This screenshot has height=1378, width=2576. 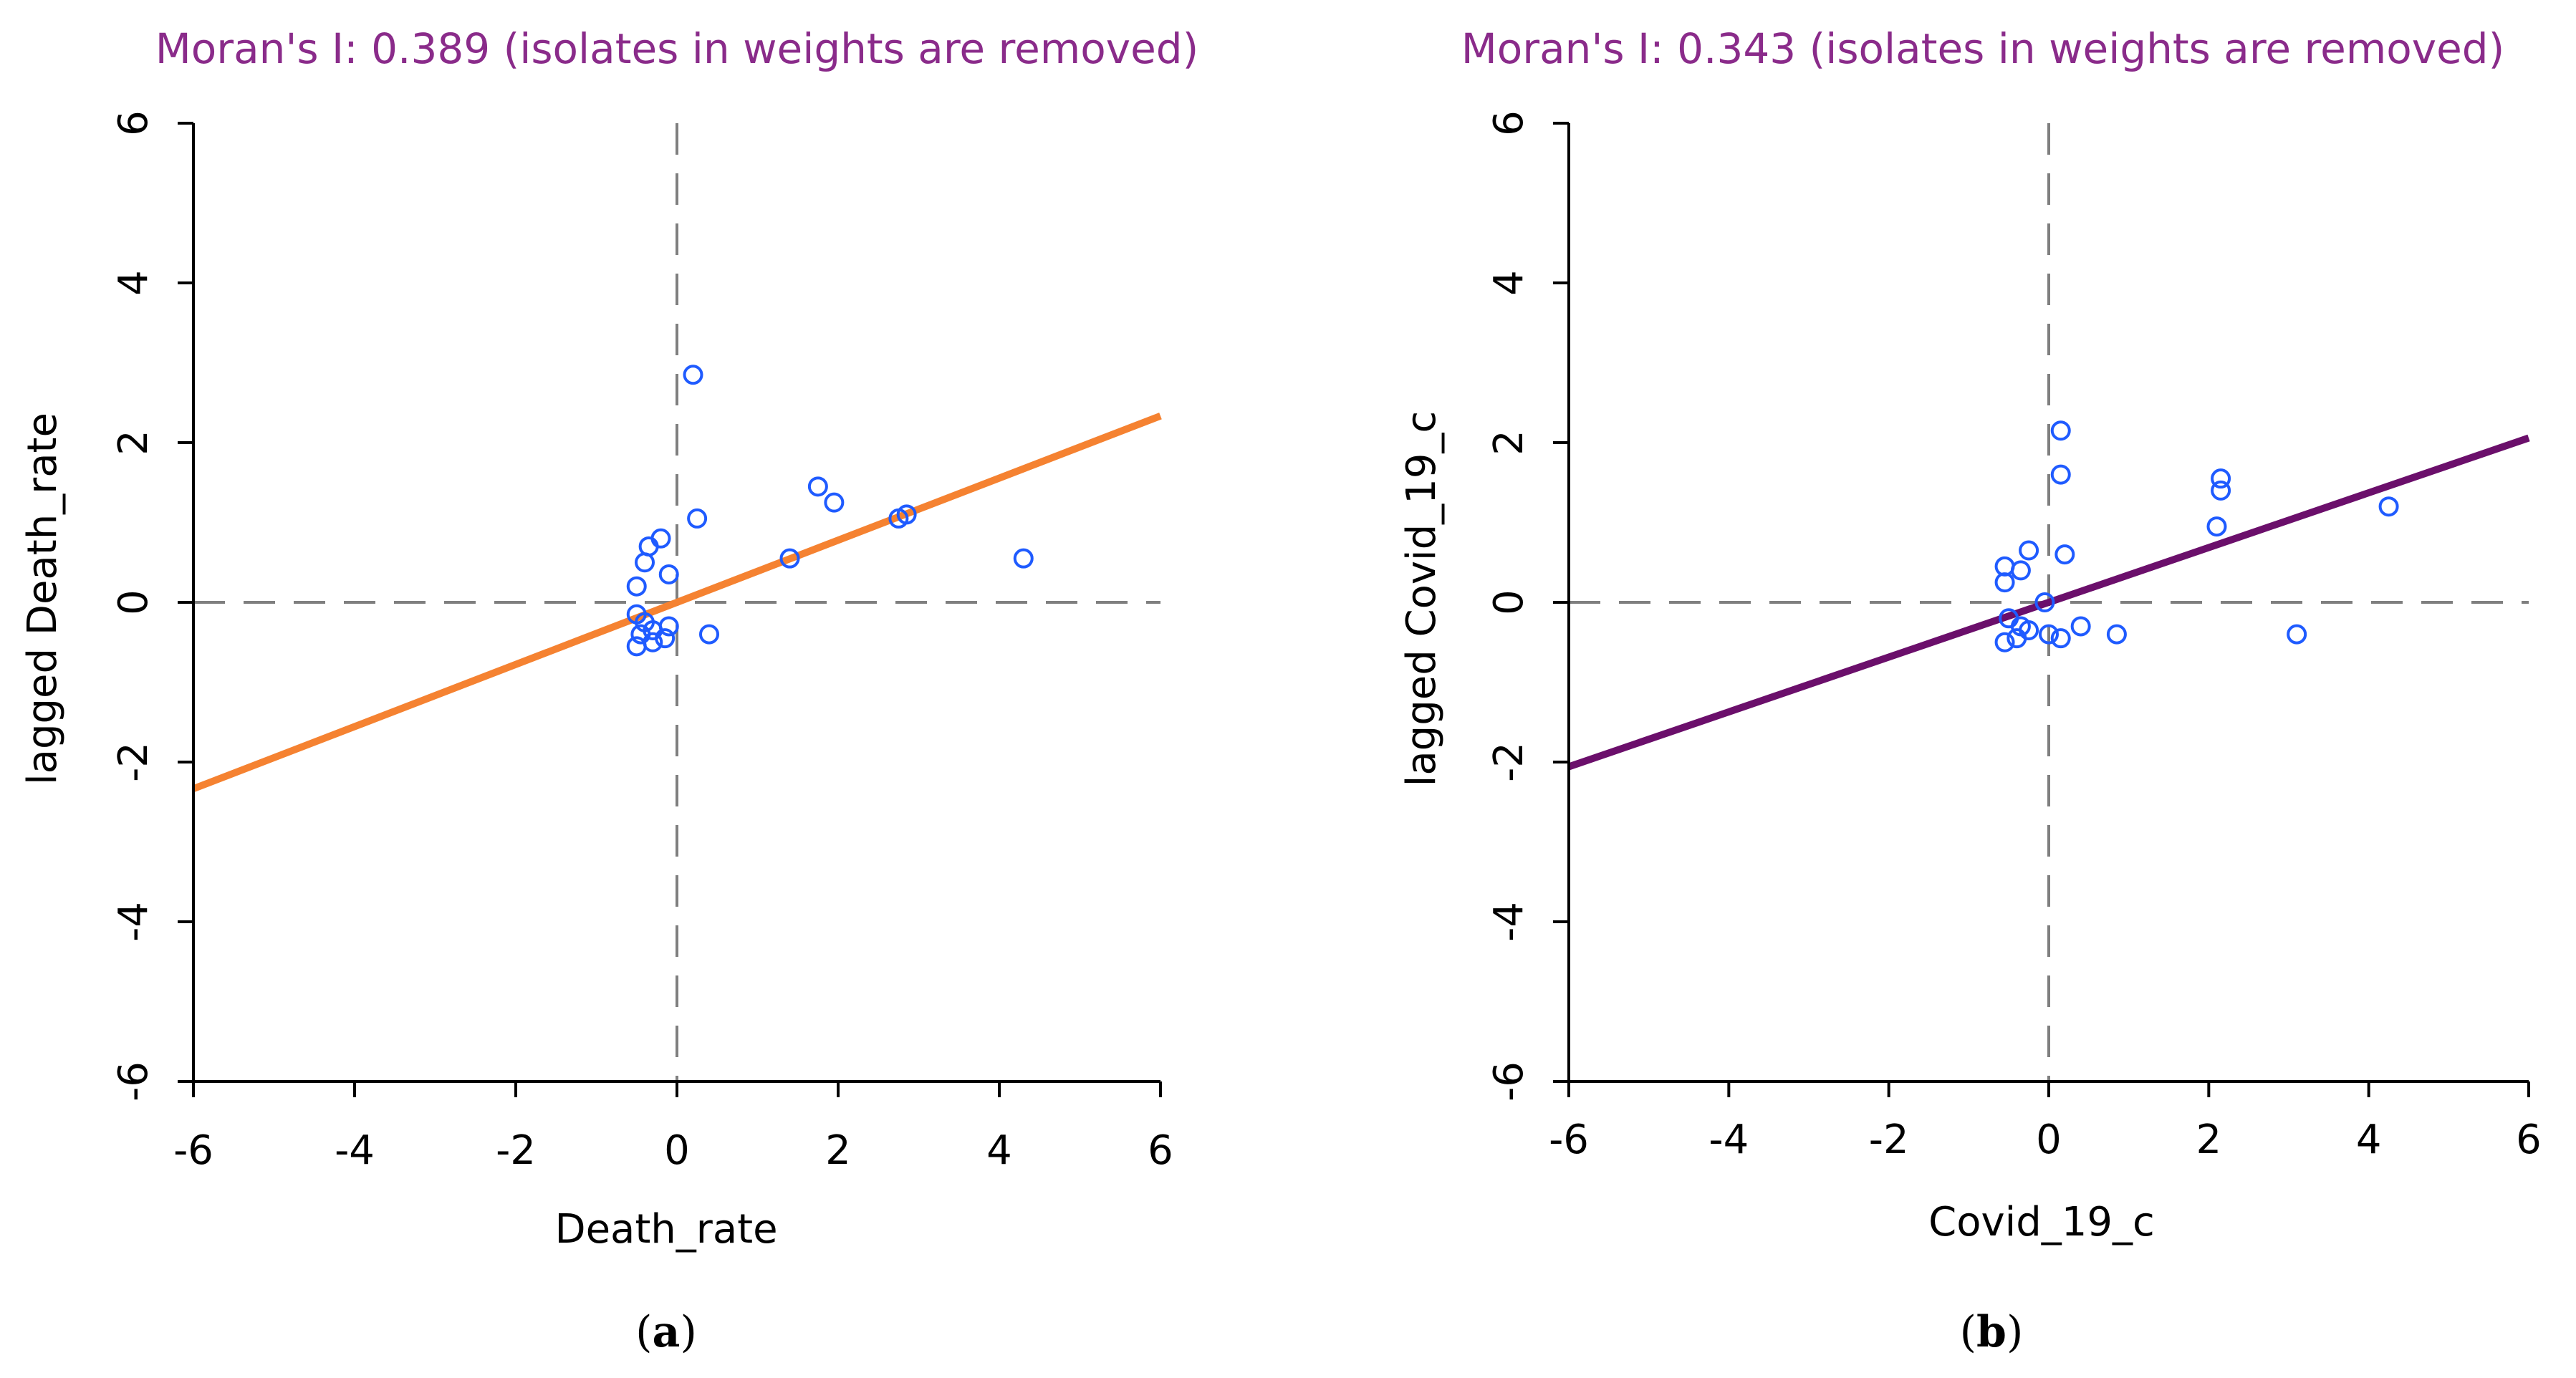 I want to click on panel-b-regression-line, so click(x=2049, y=602).